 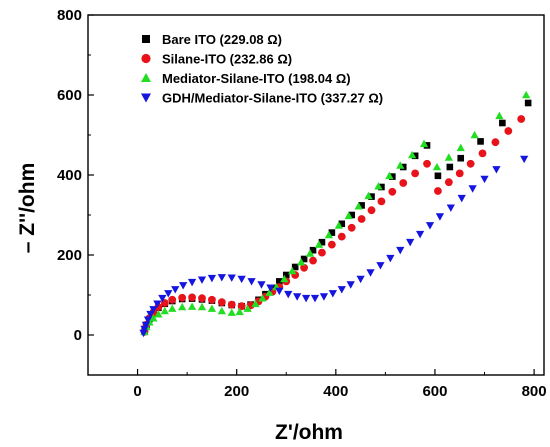 I want to click on legend-label: Silane-ITO (232.86 Ω), so click(x=227, y=59).